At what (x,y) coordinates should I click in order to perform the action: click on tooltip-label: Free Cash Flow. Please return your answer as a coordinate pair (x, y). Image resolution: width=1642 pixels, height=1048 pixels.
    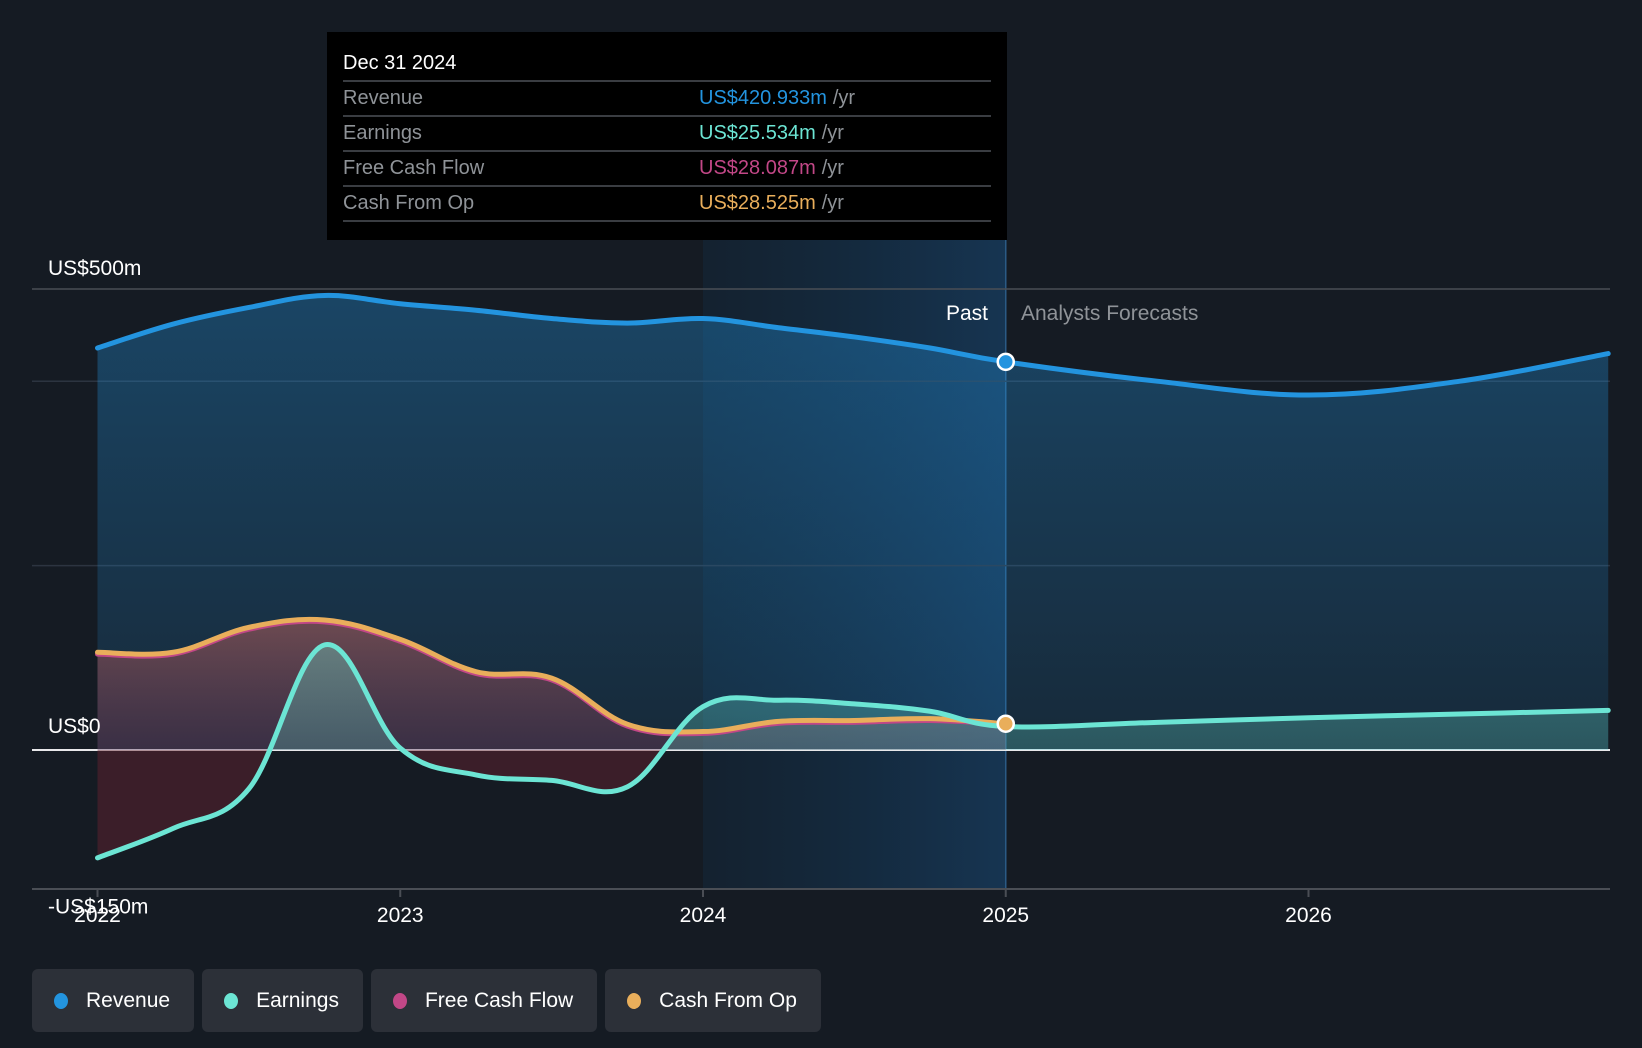
    Looking at the image, I should click on (414, 168).